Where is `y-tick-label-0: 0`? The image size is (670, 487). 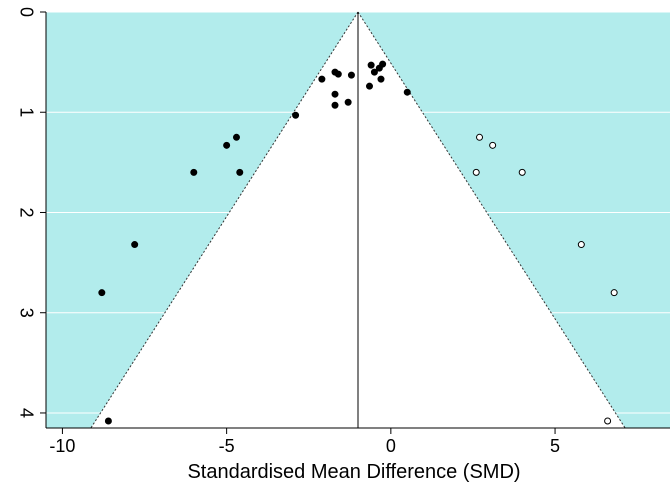
y-tick-label-0: 0 is located at coordinates (26, 12).